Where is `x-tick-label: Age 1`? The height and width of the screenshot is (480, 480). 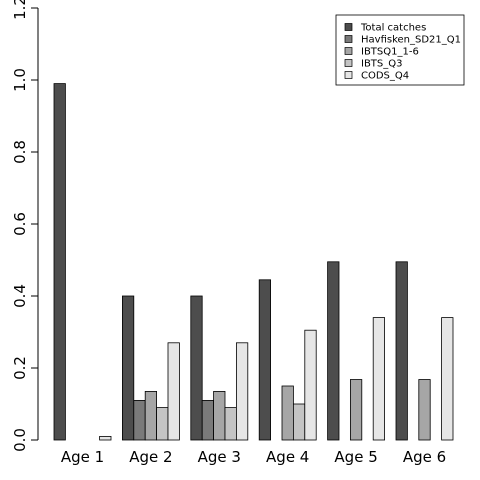
x-tick-label: Age 1 is located at coordinates (82, 457).